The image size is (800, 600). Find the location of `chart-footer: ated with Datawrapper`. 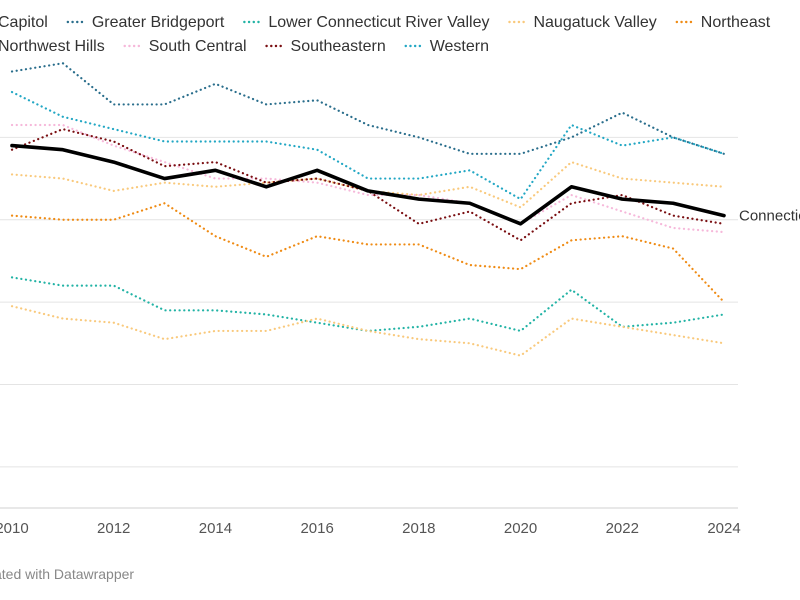

chart-footer: ated with Datawrapper is located at coordinates (67, 574).